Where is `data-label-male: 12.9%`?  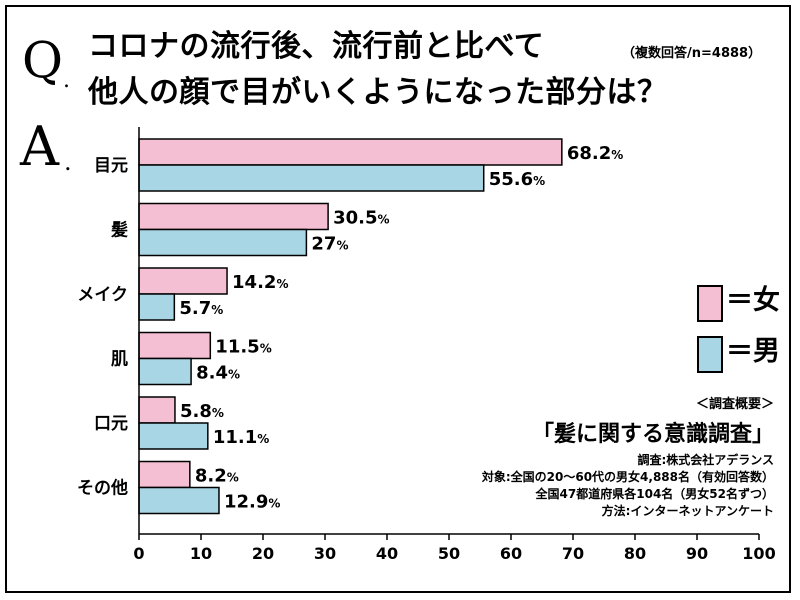
data-label-male: 12.9% is located at coordinates (252, 502).